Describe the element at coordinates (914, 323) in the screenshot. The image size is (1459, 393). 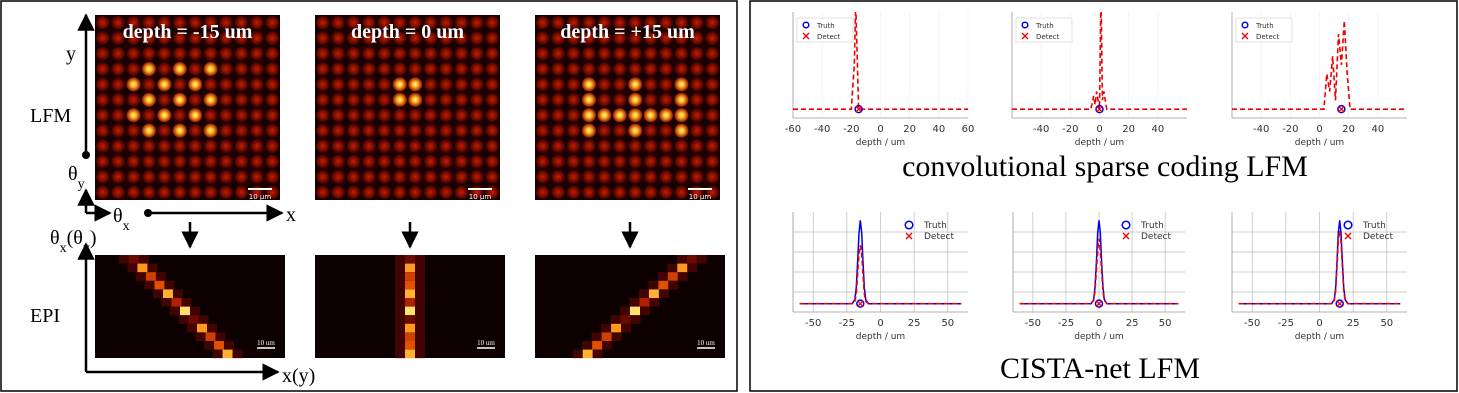
I see `x-tick-label: 25` at that location.